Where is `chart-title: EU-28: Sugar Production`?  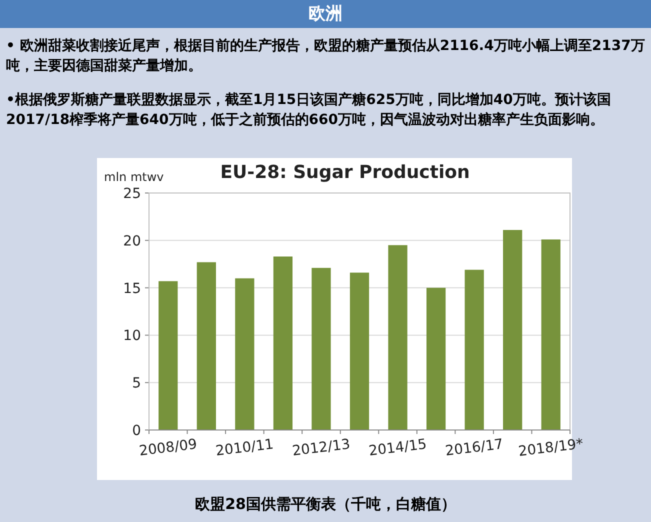 chart-title: EU-28: Sugar Production is located at coordinates (345, 172).